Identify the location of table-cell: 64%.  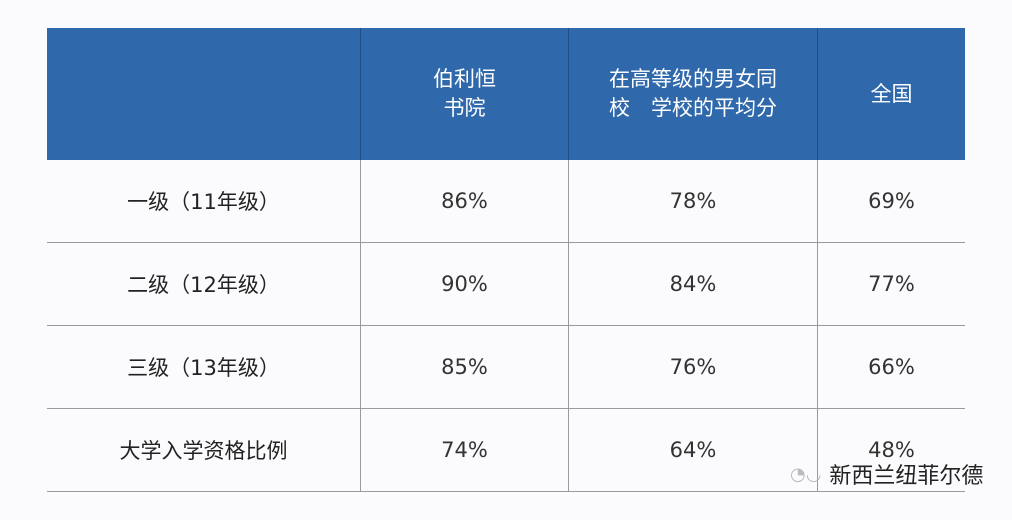
(693, 450).